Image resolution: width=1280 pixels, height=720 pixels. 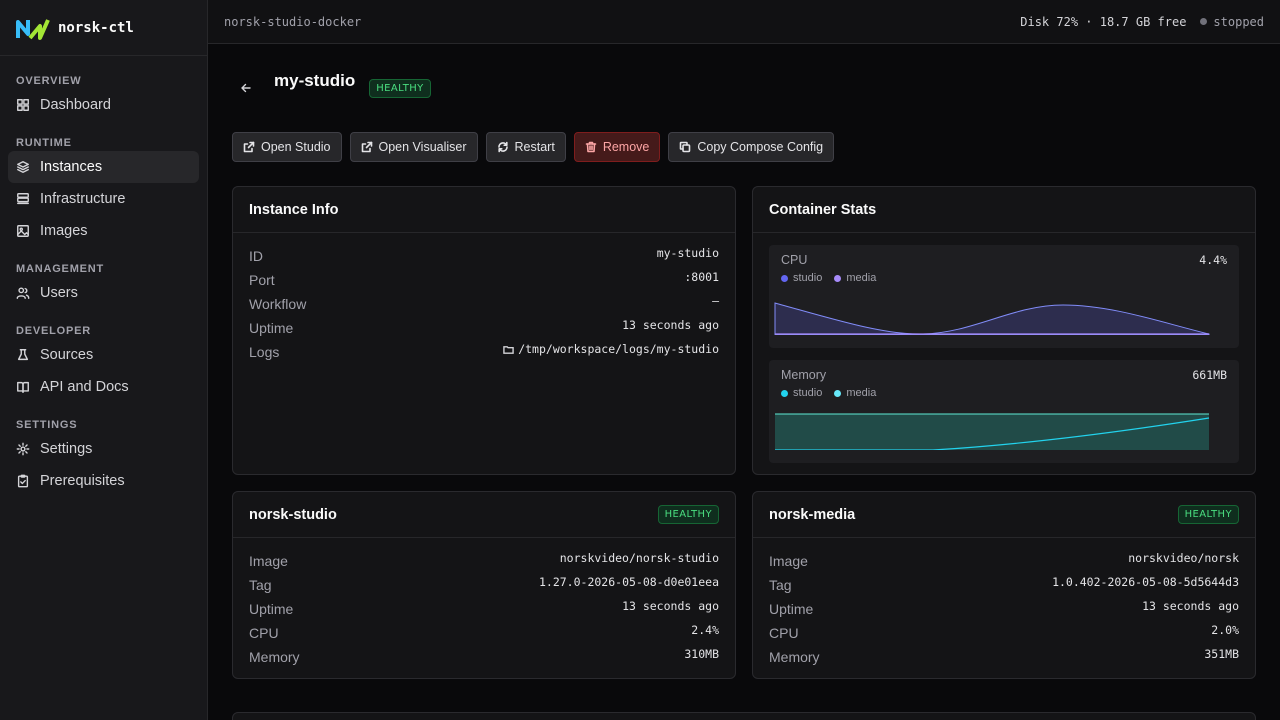 I want to click on grid-icon, so click(x=23, y=105).